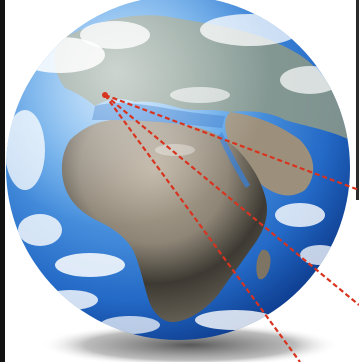 This screenshot has height=362, width=359. I want to click on globe-shadow, so click(190, 342).